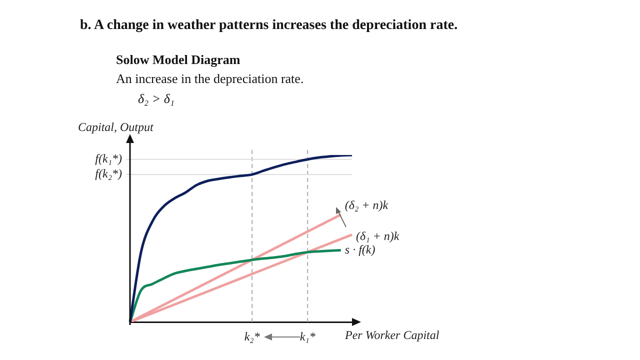 The width and height of the screenshot is (640, 360). What do you see at coordinates (210, 79) in the screenshot?
I see `text: An increase in the depreciation rate.` at bounding box center [210, 79].